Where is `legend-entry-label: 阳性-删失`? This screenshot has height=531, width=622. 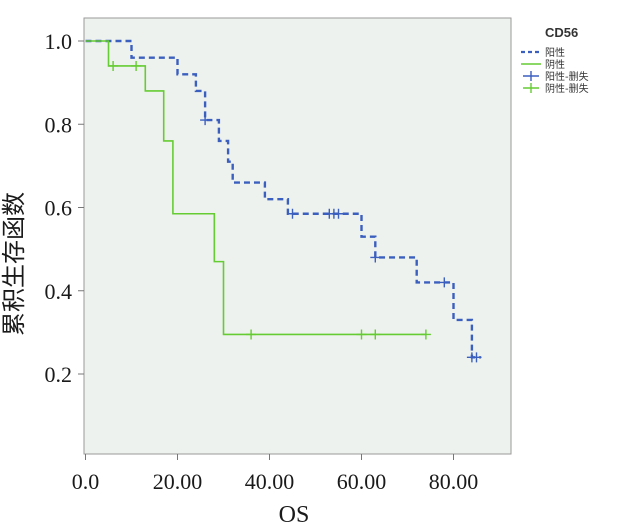 legend-entry-label: 阳性-删失 is located at coordinates (567, 76).